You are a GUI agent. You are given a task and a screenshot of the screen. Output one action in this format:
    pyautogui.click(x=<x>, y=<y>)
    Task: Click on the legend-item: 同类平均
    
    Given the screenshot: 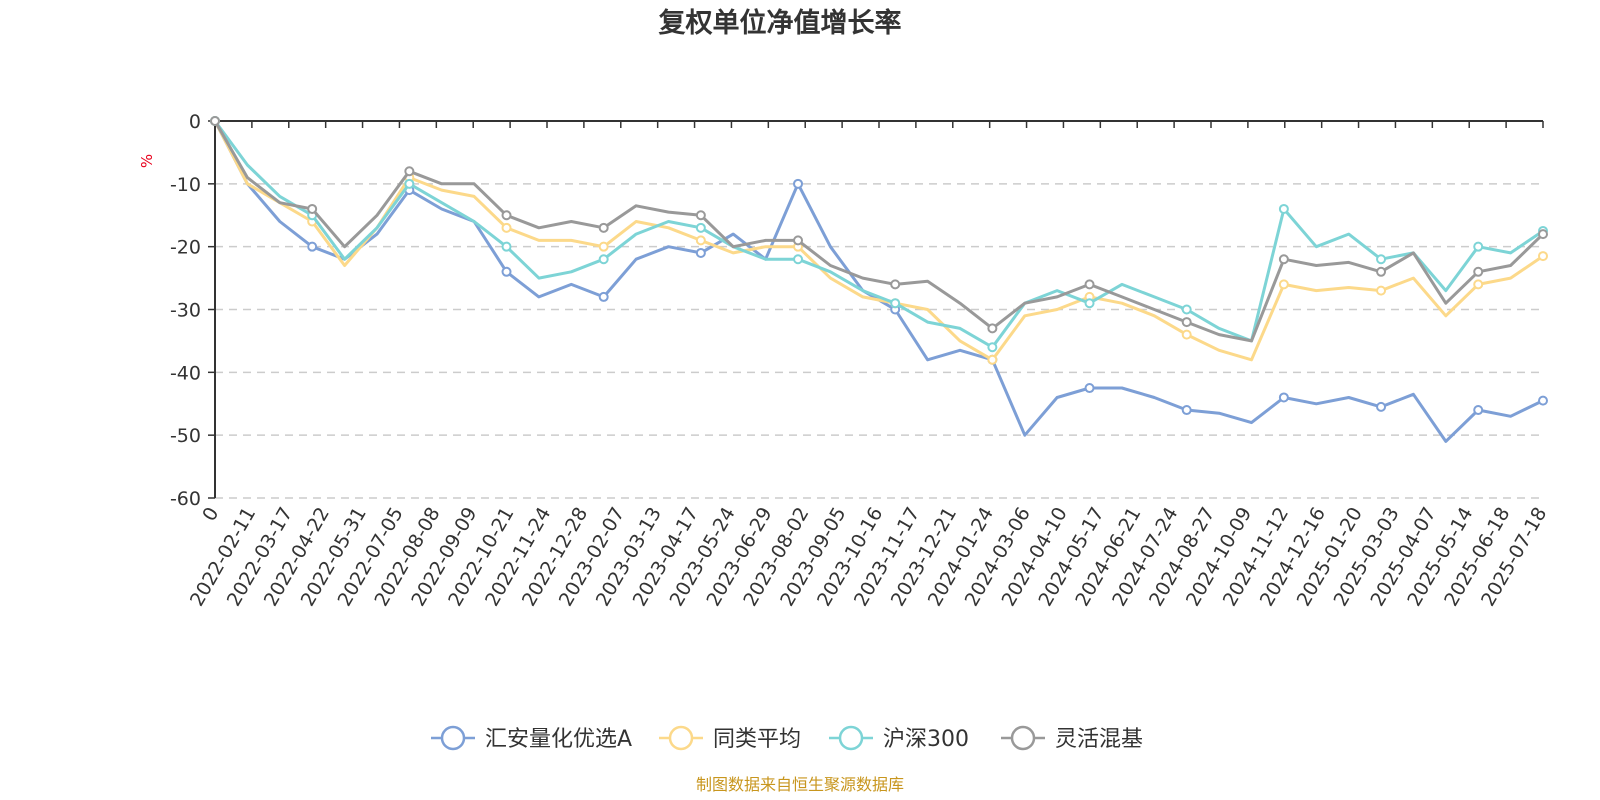 What is the action you would take?
    pyautogui.click(x=730, y=738)
    